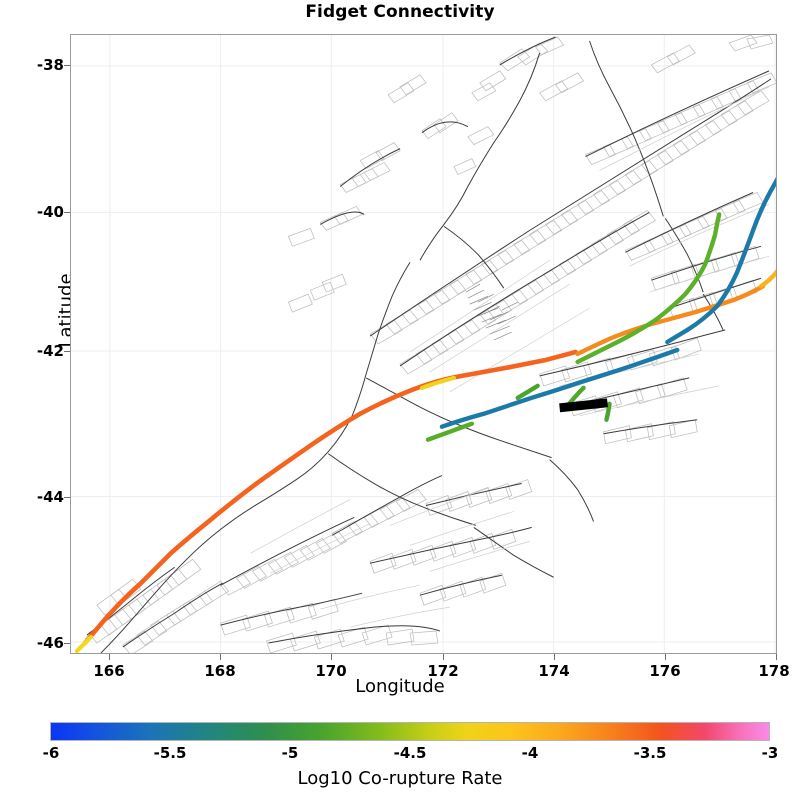 This screenshot has width=800, height=806. I want to click on fault-alpine-fault-sw-tip, so click(84, 643).